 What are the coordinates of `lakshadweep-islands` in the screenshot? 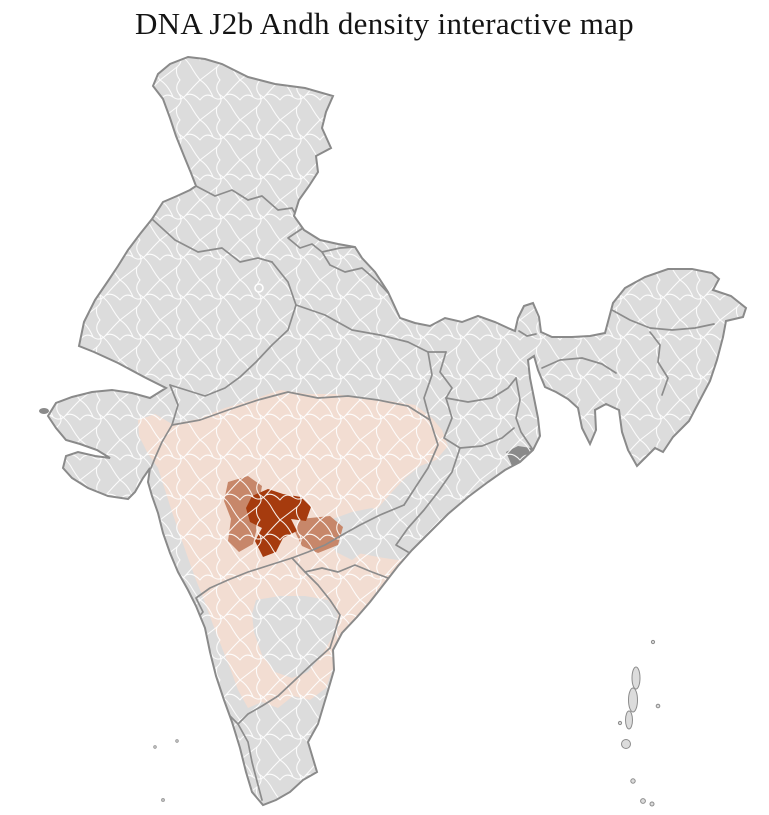 It's located at (166, 770).